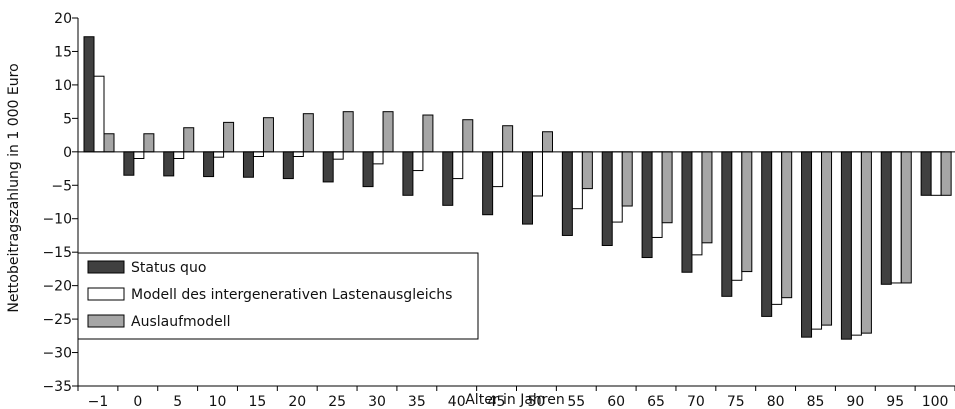 The width and height of the screenshot is (955, 409). I want to click on y-tick-label: −25, so click(57, 320).